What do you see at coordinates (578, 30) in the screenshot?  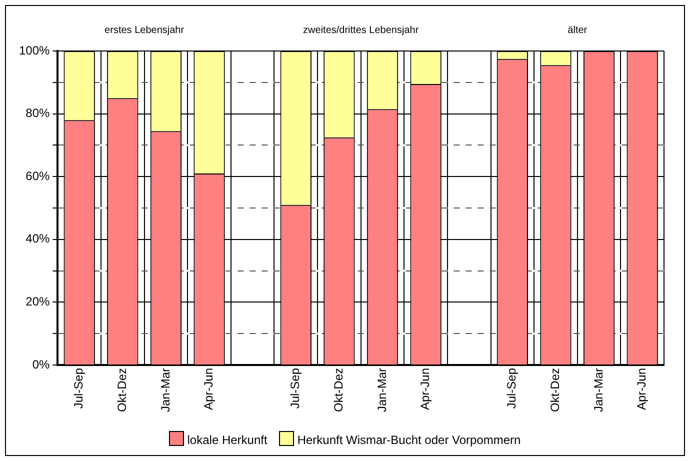 I see `text: älter` at bounding box center [578, 30].